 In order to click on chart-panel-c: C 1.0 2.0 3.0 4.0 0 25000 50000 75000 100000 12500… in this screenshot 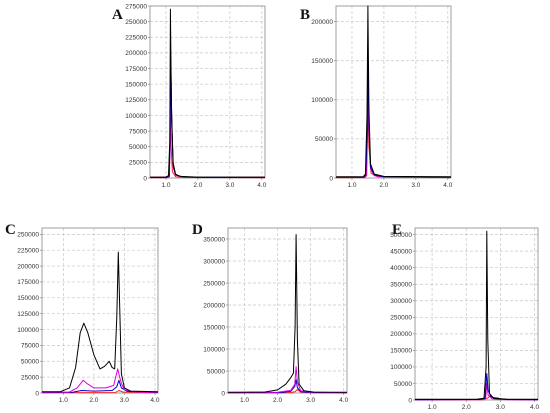, I will do `click(82, 313)`.